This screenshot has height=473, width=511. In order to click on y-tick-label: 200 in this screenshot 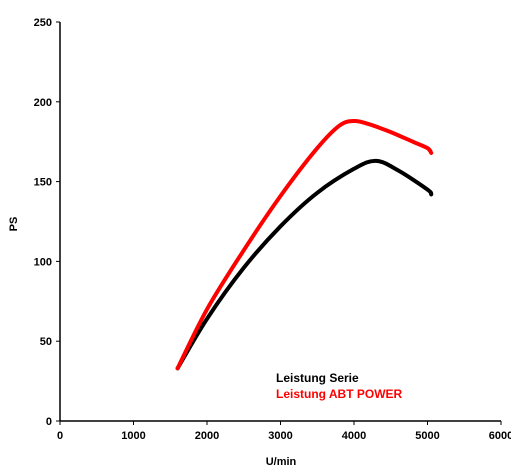, I will do `click(43, 103)`.